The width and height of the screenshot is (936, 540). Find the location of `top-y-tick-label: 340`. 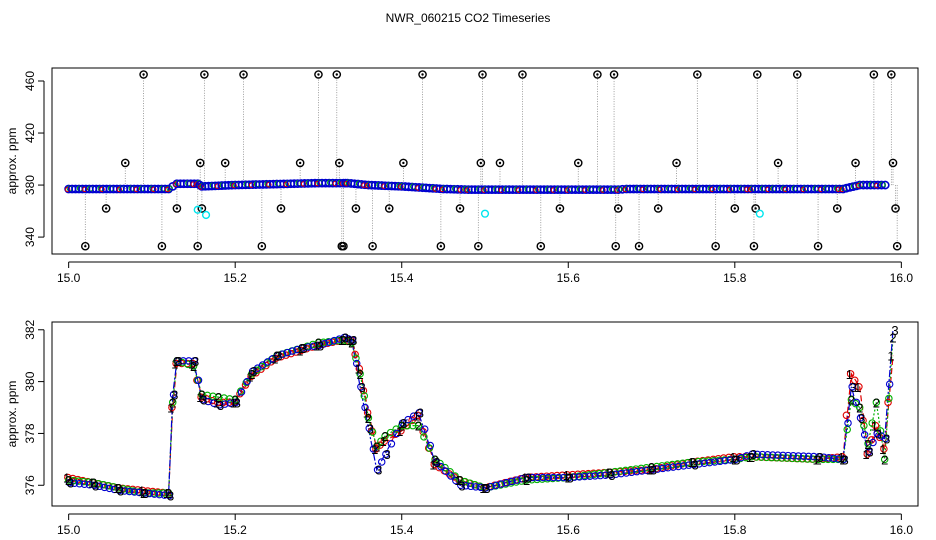

top-y-tick-label: 340 is located at coordinates (30, 237).